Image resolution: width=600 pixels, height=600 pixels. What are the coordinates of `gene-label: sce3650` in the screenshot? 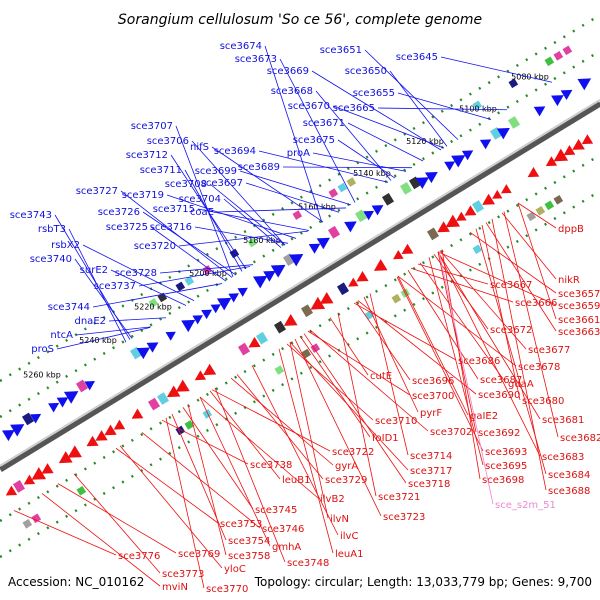 It's located at (366, 71).